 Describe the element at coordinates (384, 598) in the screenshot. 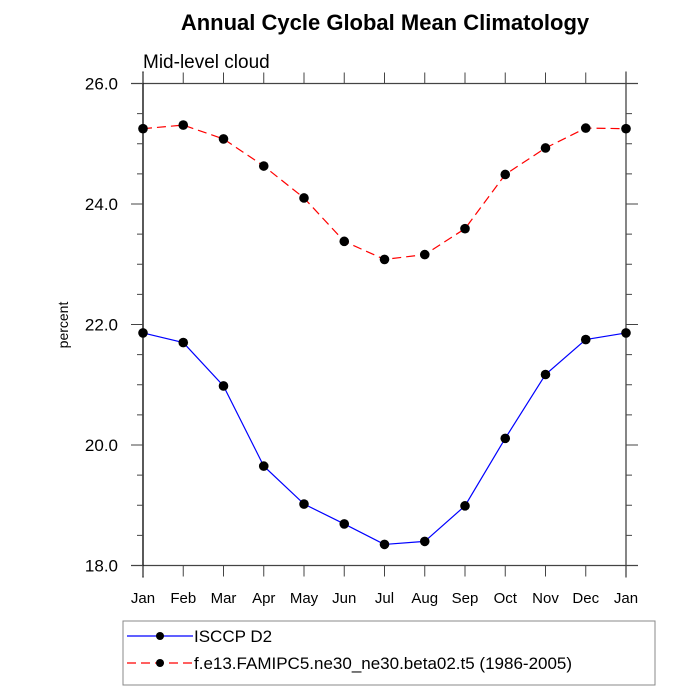

I see `x-tick-label: Jul` at that location.